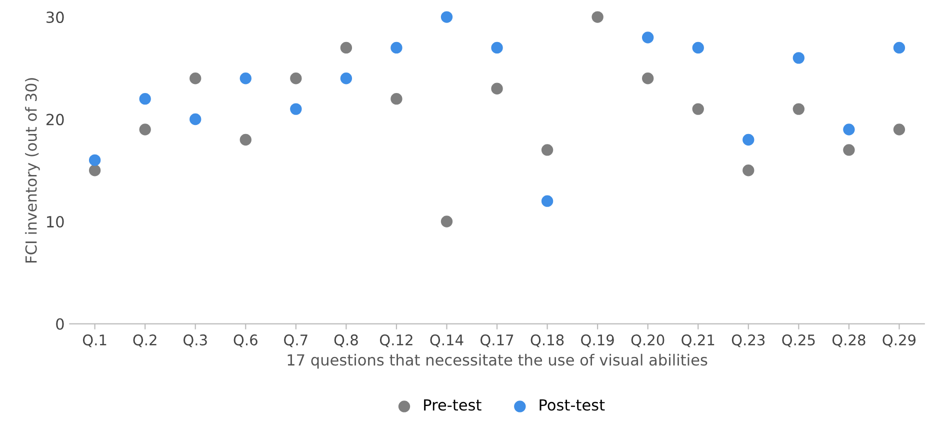 This screenshot has height=426, width=929. Describe the element at coordinates (597, 341) in the screenshot. I see `x-tick-label: Q.19` at that location.